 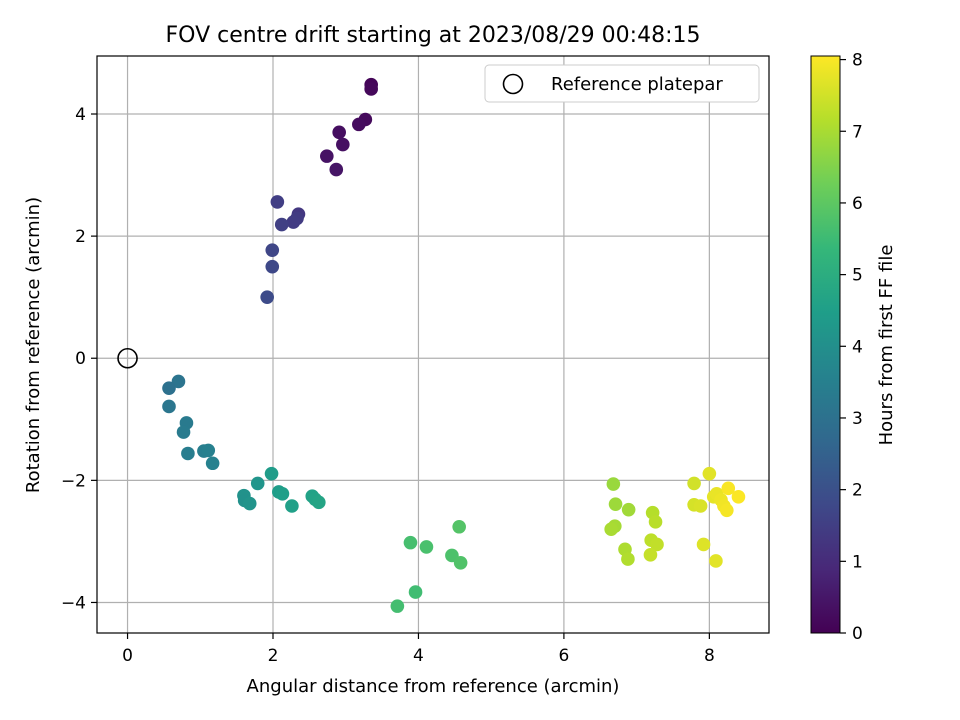 I want to click on colorbar-ticks: 0 1 2 3 4 5 6 7 8, so click(x=851, y=347).